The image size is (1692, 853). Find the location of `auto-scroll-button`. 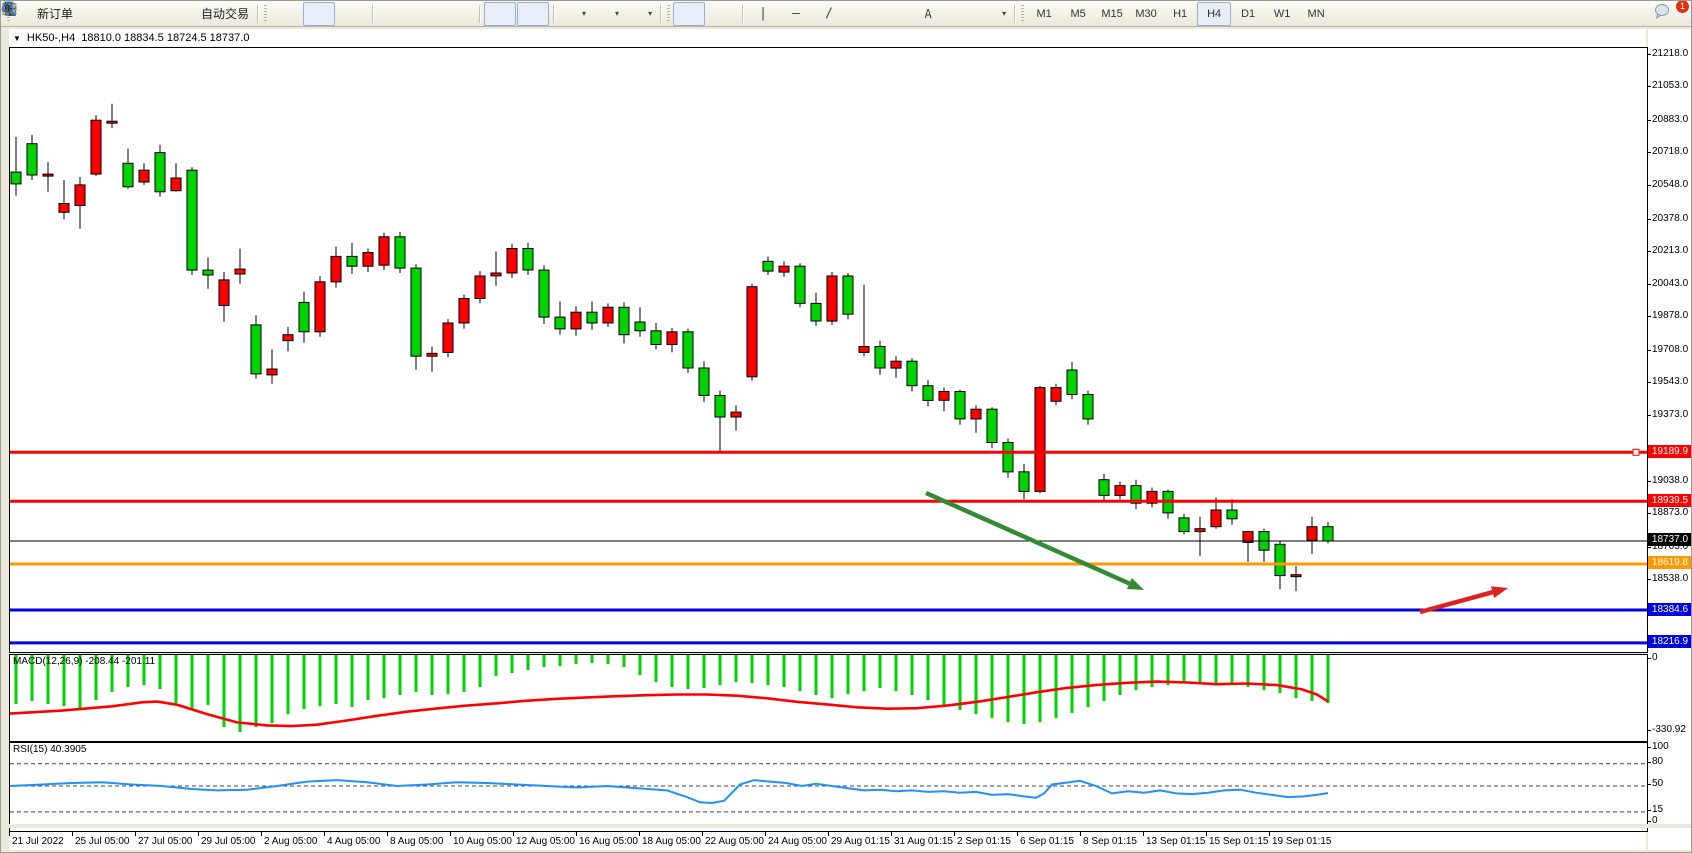

auto-scroll-button is located at coordinates (260, 13).